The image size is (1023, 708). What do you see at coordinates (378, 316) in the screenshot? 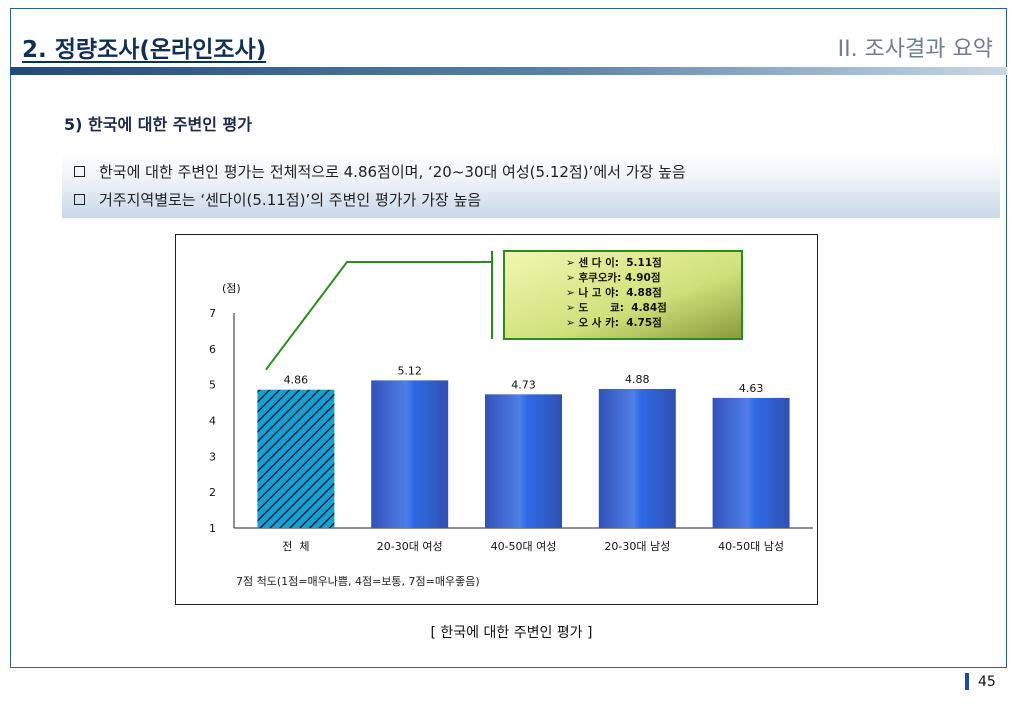
I see `callout-leader-line` at bounding box center [378, 316].